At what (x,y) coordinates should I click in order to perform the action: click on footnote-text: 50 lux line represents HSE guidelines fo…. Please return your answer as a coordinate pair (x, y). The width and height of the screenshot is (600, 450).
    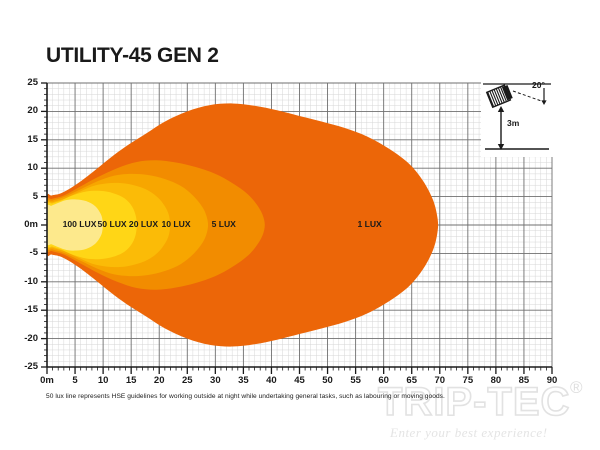
    Looking at the image, I should click on (245, 396).